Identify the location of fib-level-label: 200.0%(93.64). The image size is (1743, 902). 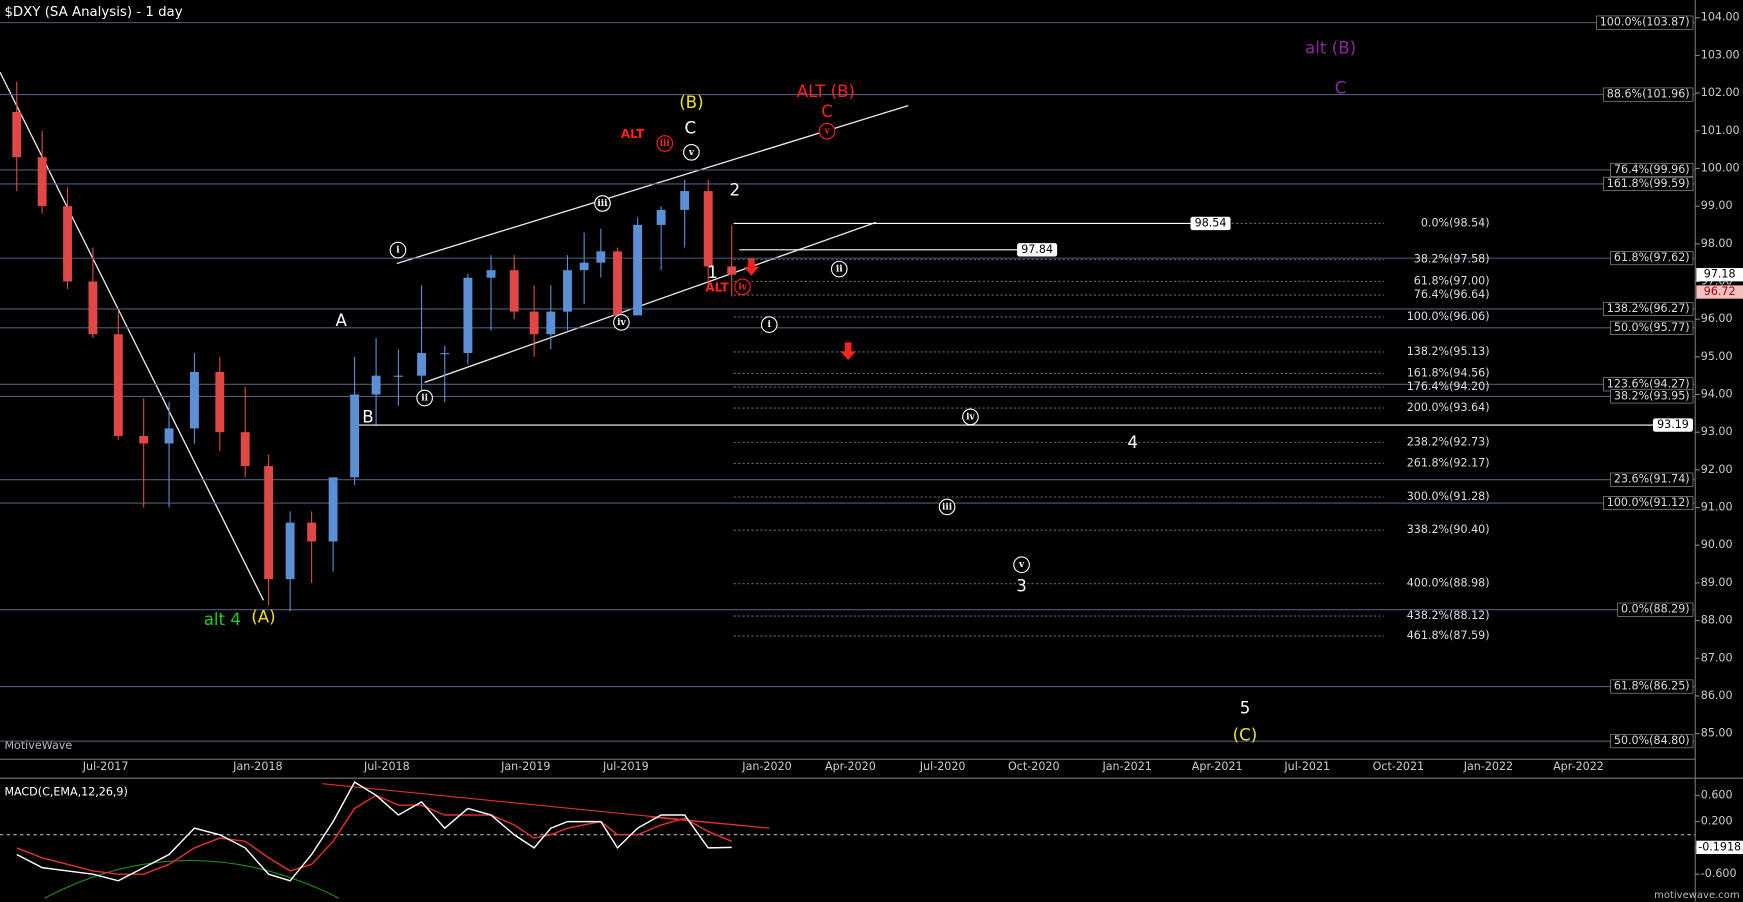
(1448, 407).